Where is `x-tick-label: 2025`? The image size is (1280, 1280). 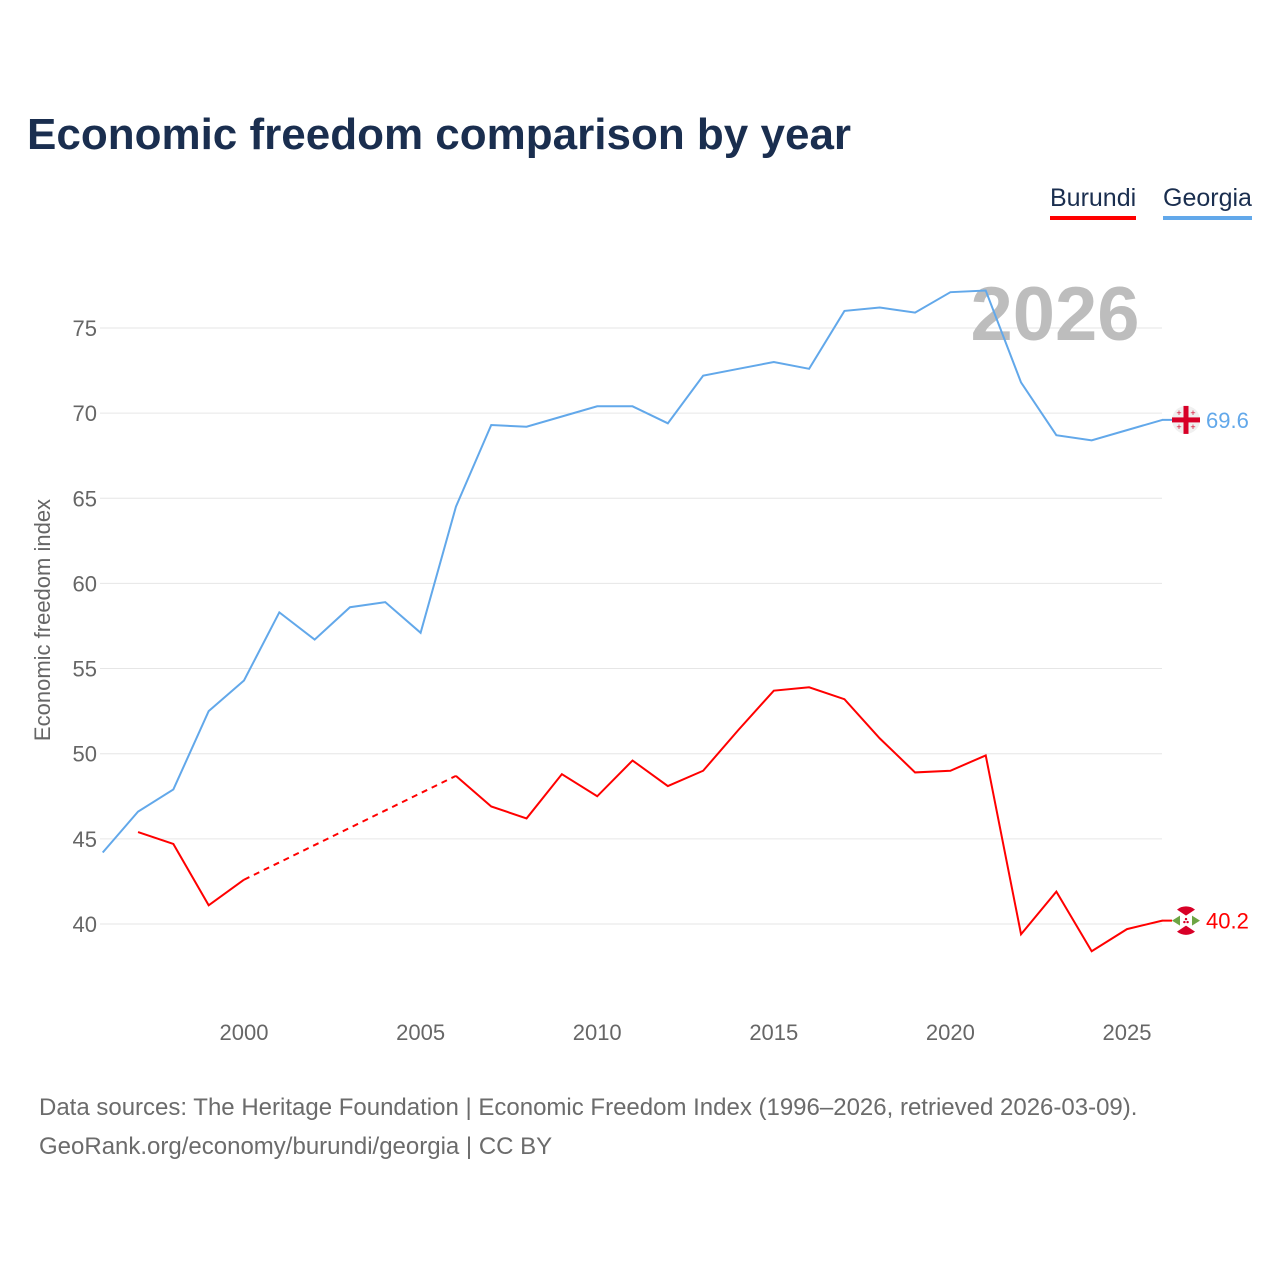
x-tick-label: 2025 is located at coordinates (1127, 1032).